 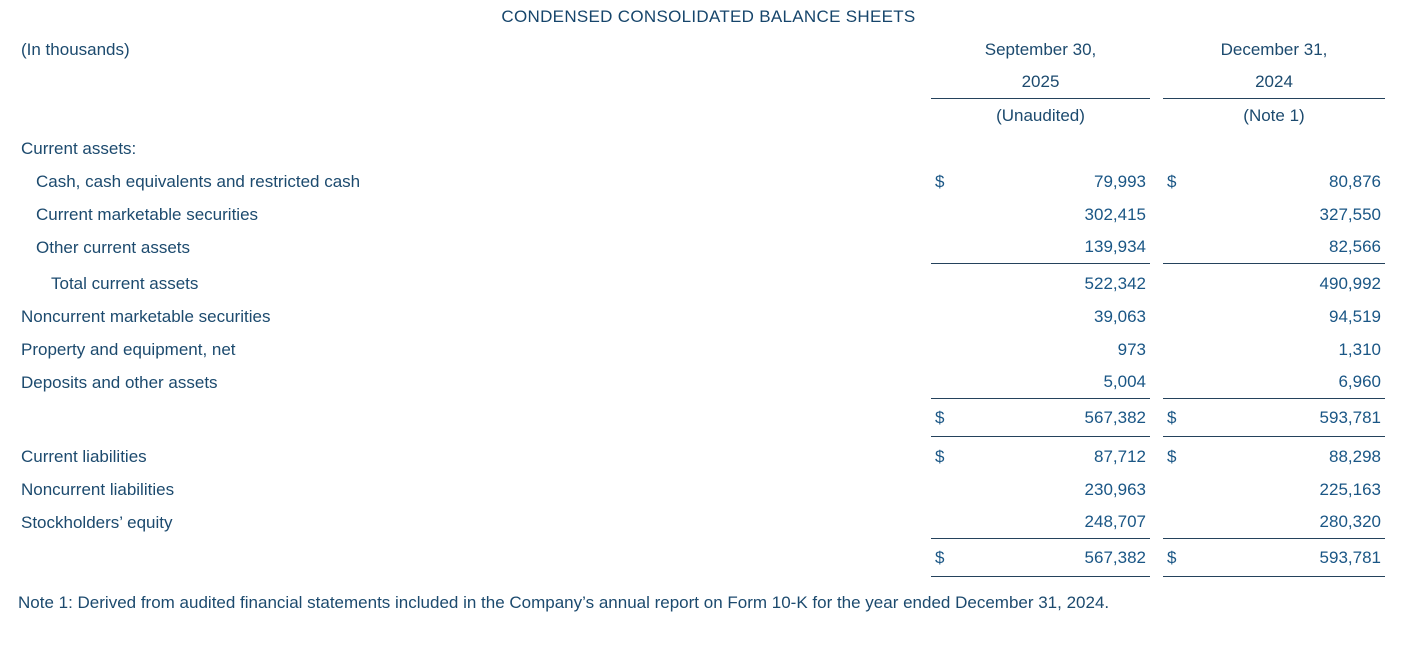 What do you see at coordinates (1040, 82) in the screenshot?
I see `column-header-sep30-year: 2025` at bounding box center [1040, 82].